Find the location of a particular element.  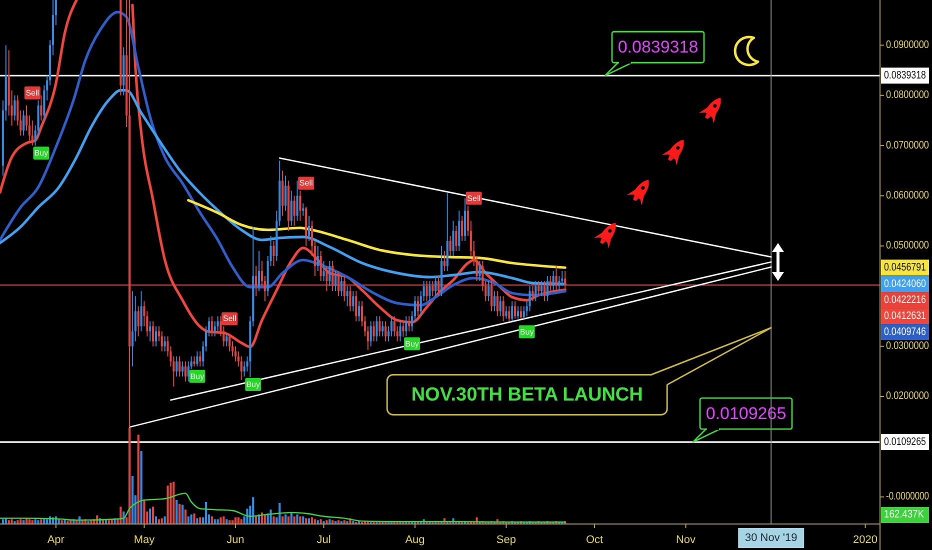

x-tick-label: 2020 is located at coordinates (865, 540).